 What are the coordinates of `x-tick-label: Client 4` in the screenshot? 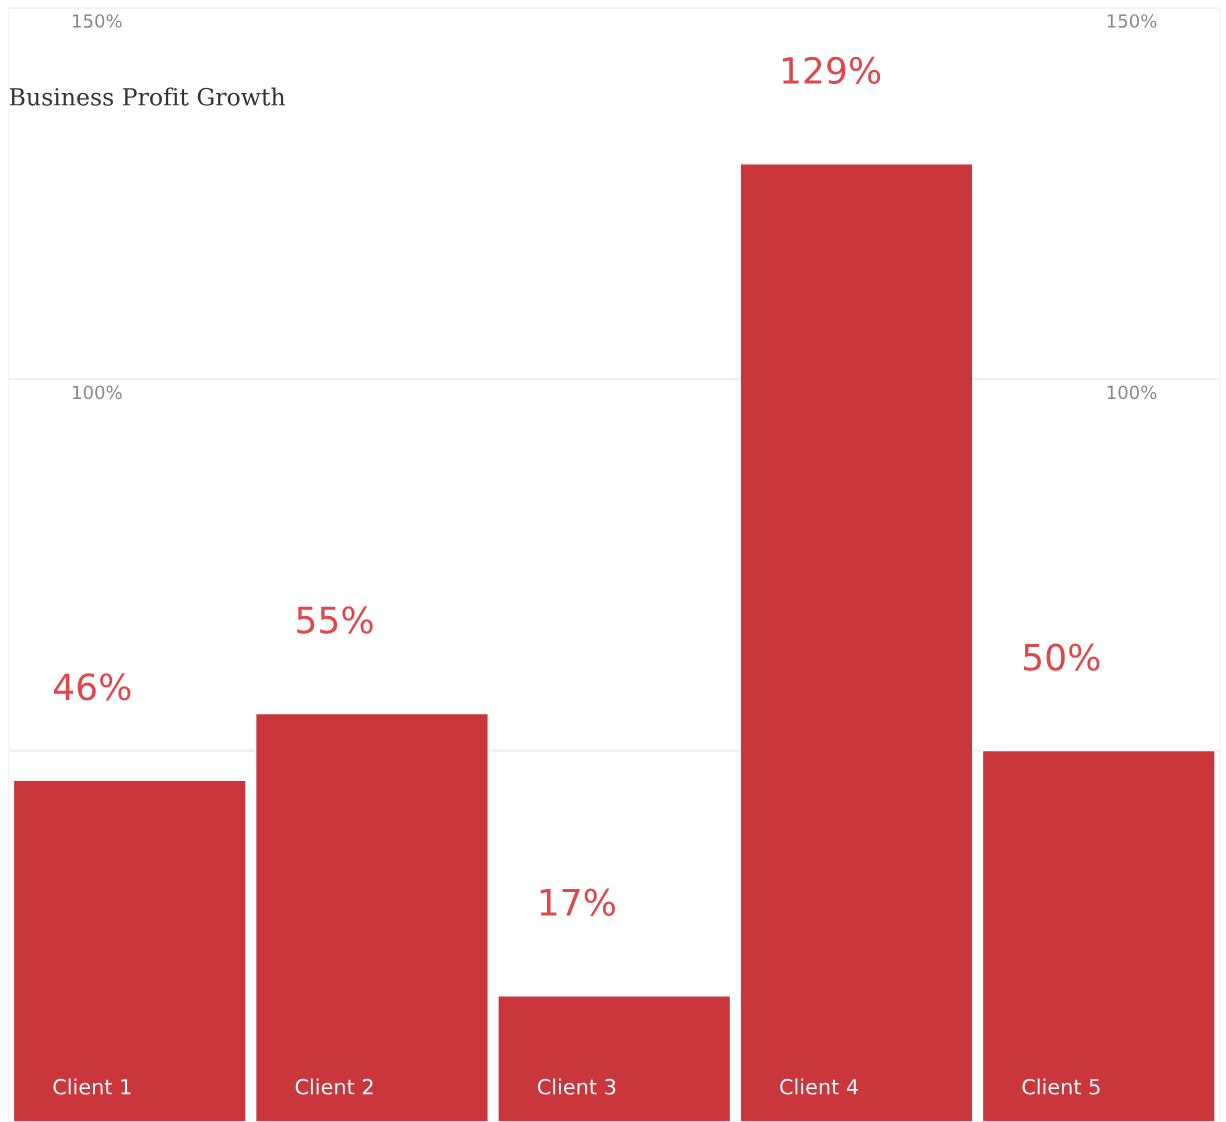 It's located at (819, 1086).